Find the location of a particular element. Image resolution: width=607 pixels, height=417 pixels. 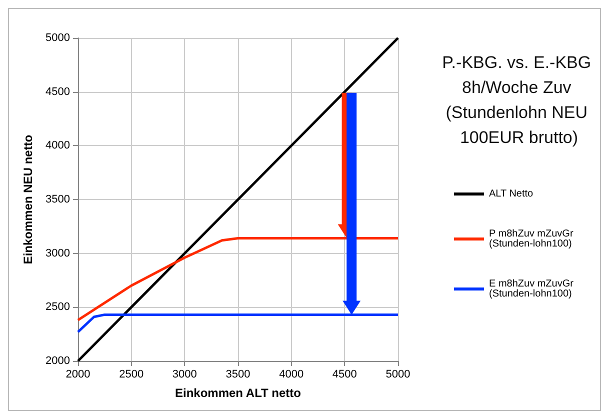

x-axis-title: Einkommen ALT netto is located at coordinates (238, 393).